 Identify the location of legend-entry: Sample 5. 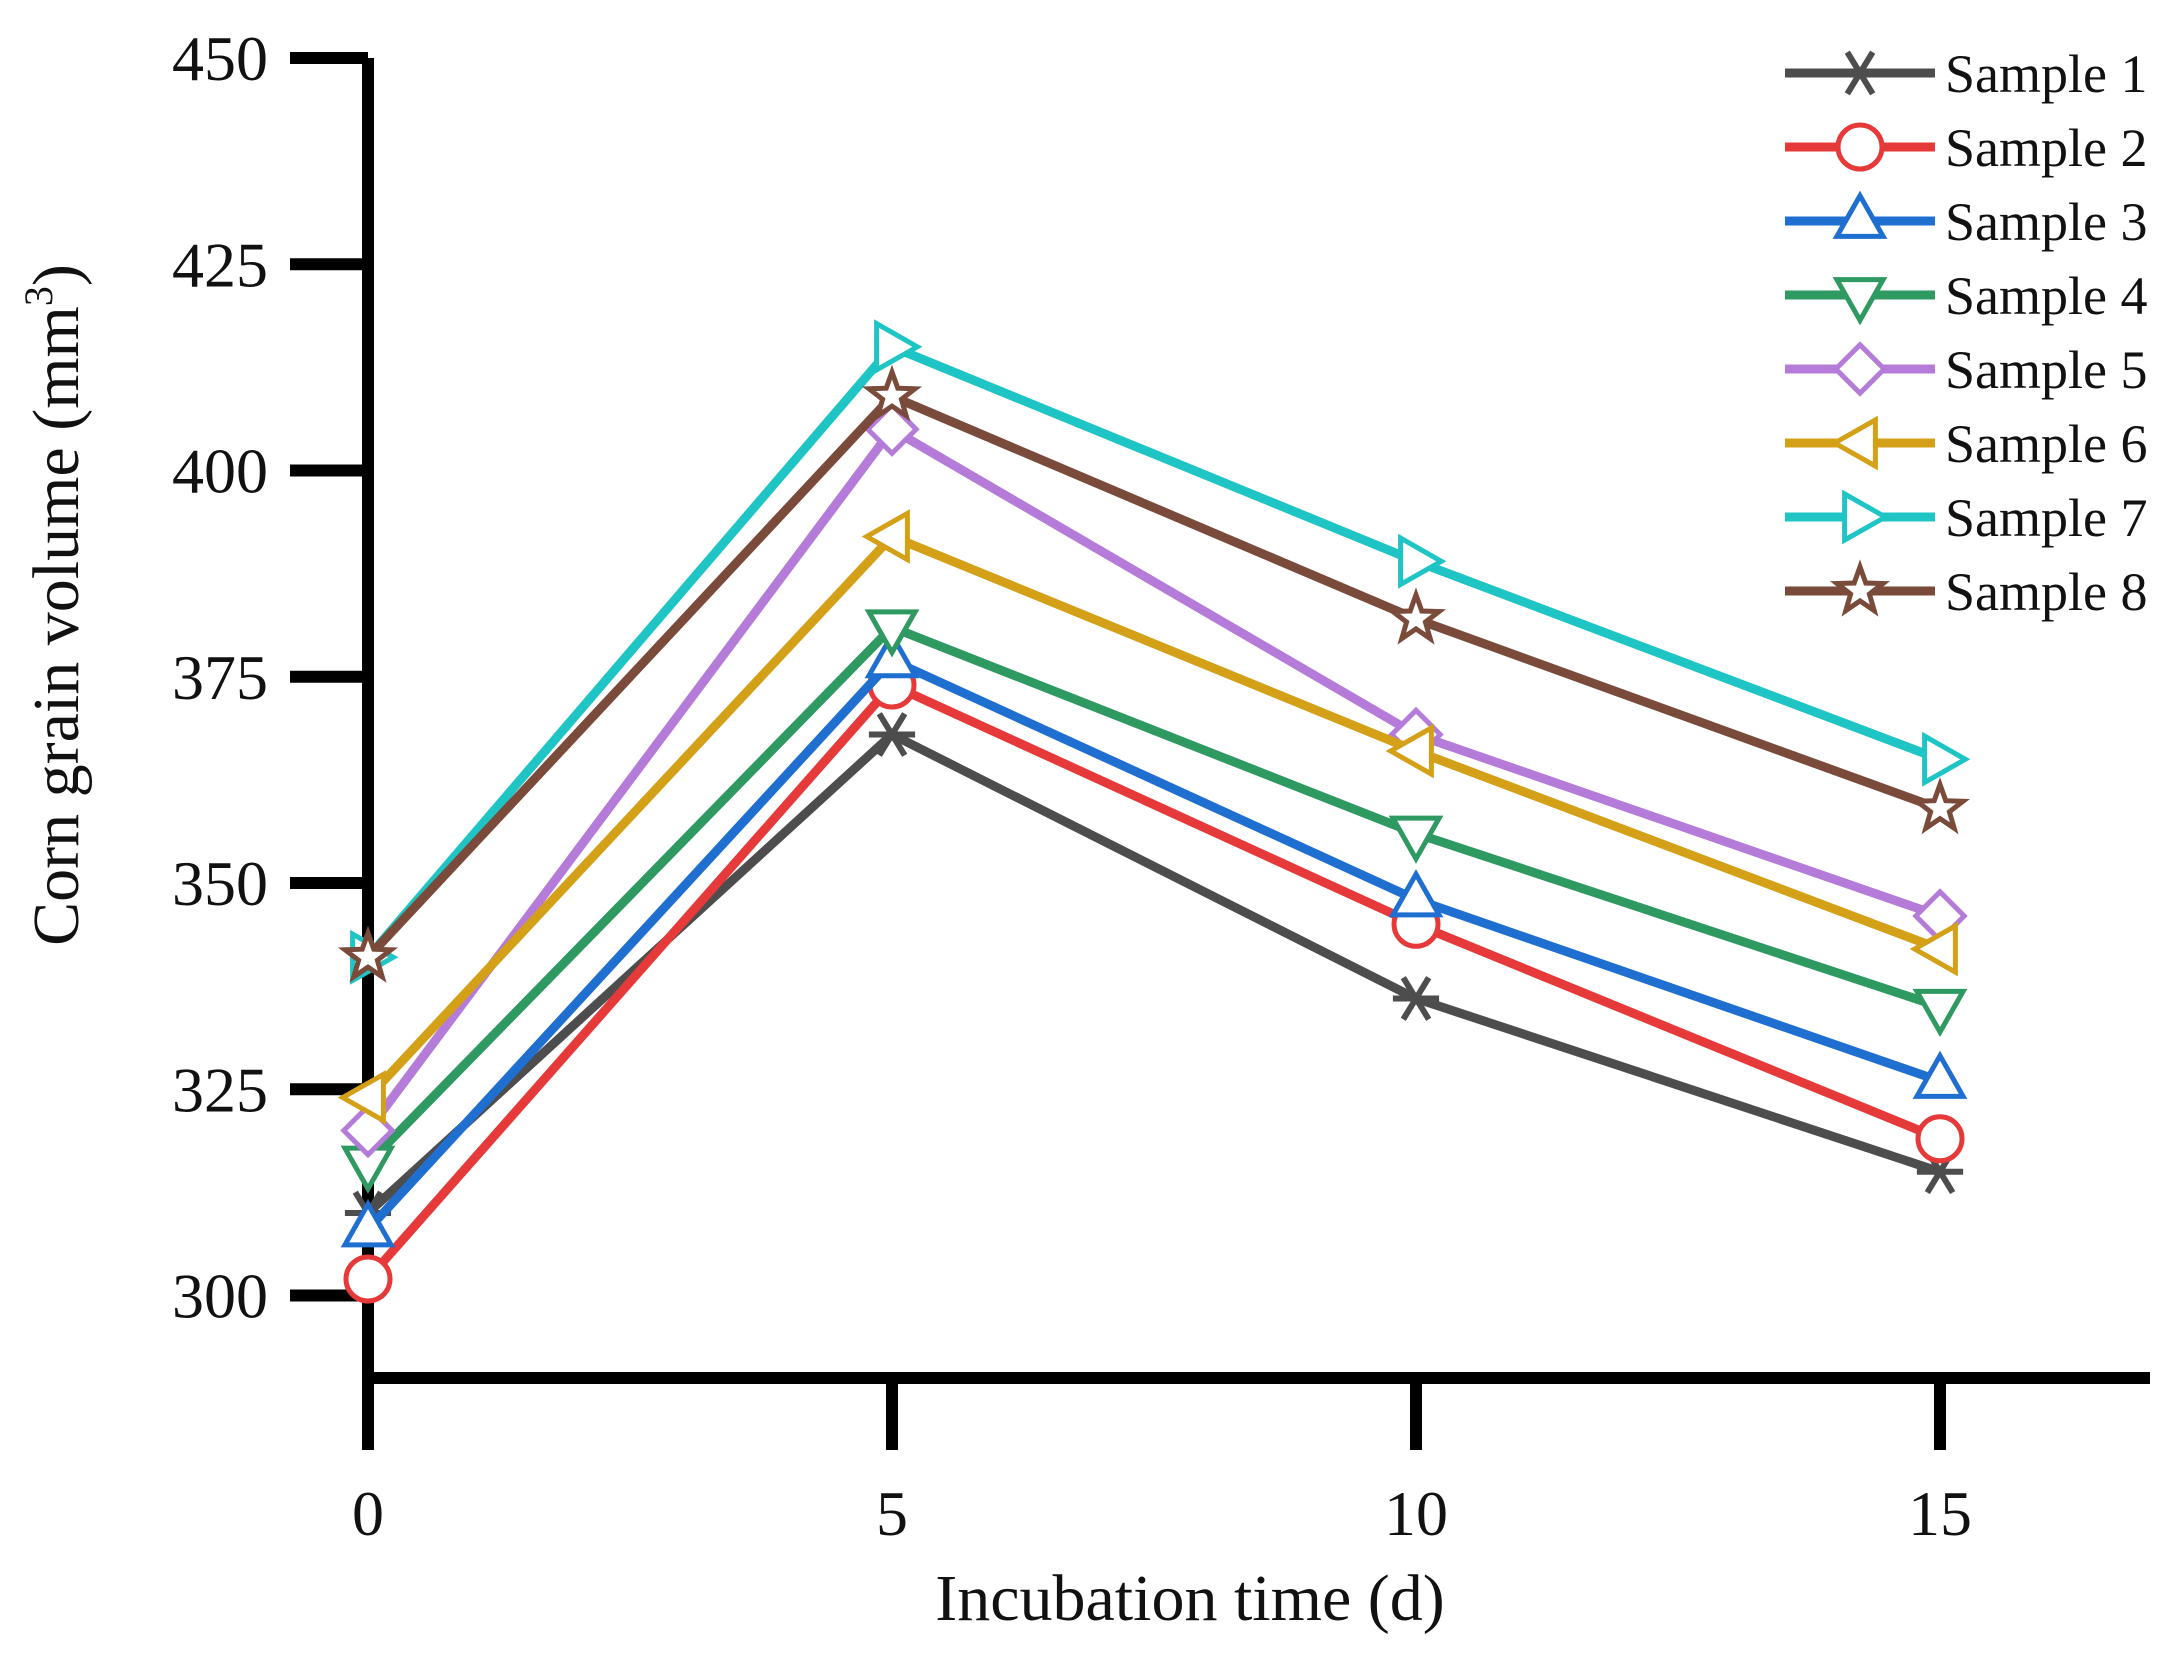
(1966, 370).